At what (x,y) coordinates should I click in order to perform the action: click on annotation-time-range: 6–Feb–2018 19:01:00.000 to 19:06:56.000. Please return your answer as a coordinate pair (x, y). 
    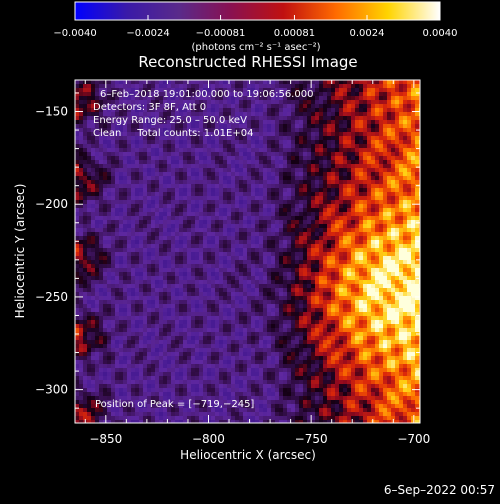
    Looking at the image, I should click on (206, 94).